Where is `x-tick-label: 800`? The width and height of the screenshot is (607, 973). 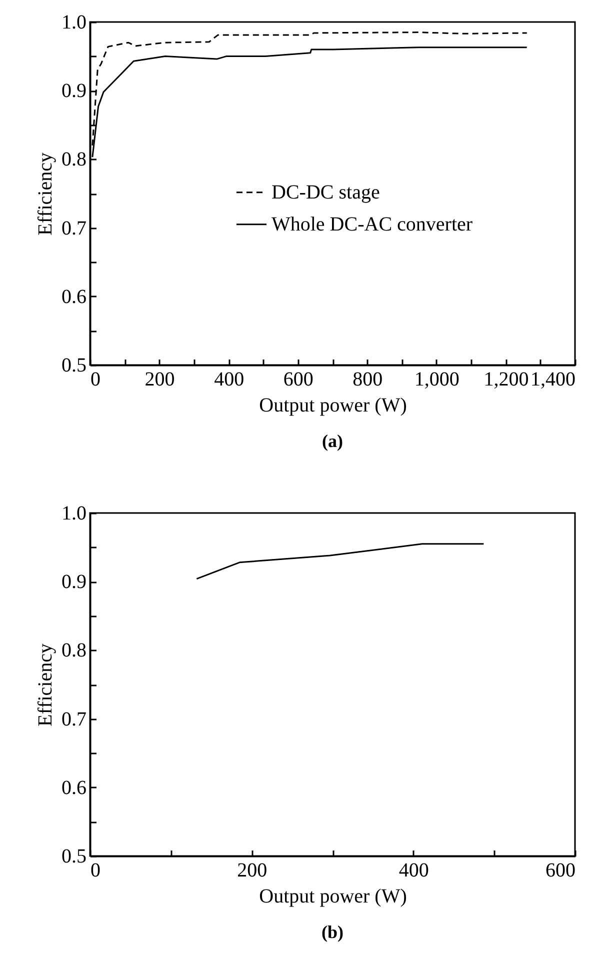
x-tick-label: 800 is located at coordinates (367, 379).